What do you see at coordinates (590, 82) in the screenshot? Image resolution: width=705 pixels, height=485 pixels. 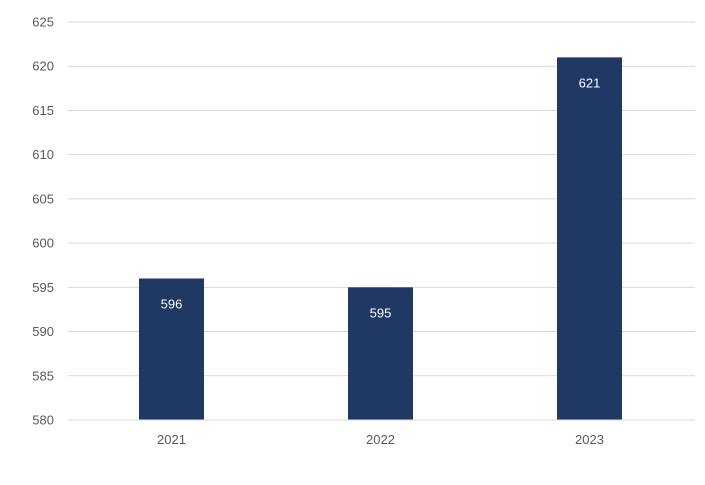 I see `data-label-2023: 621` at bounding box center [590, 82].